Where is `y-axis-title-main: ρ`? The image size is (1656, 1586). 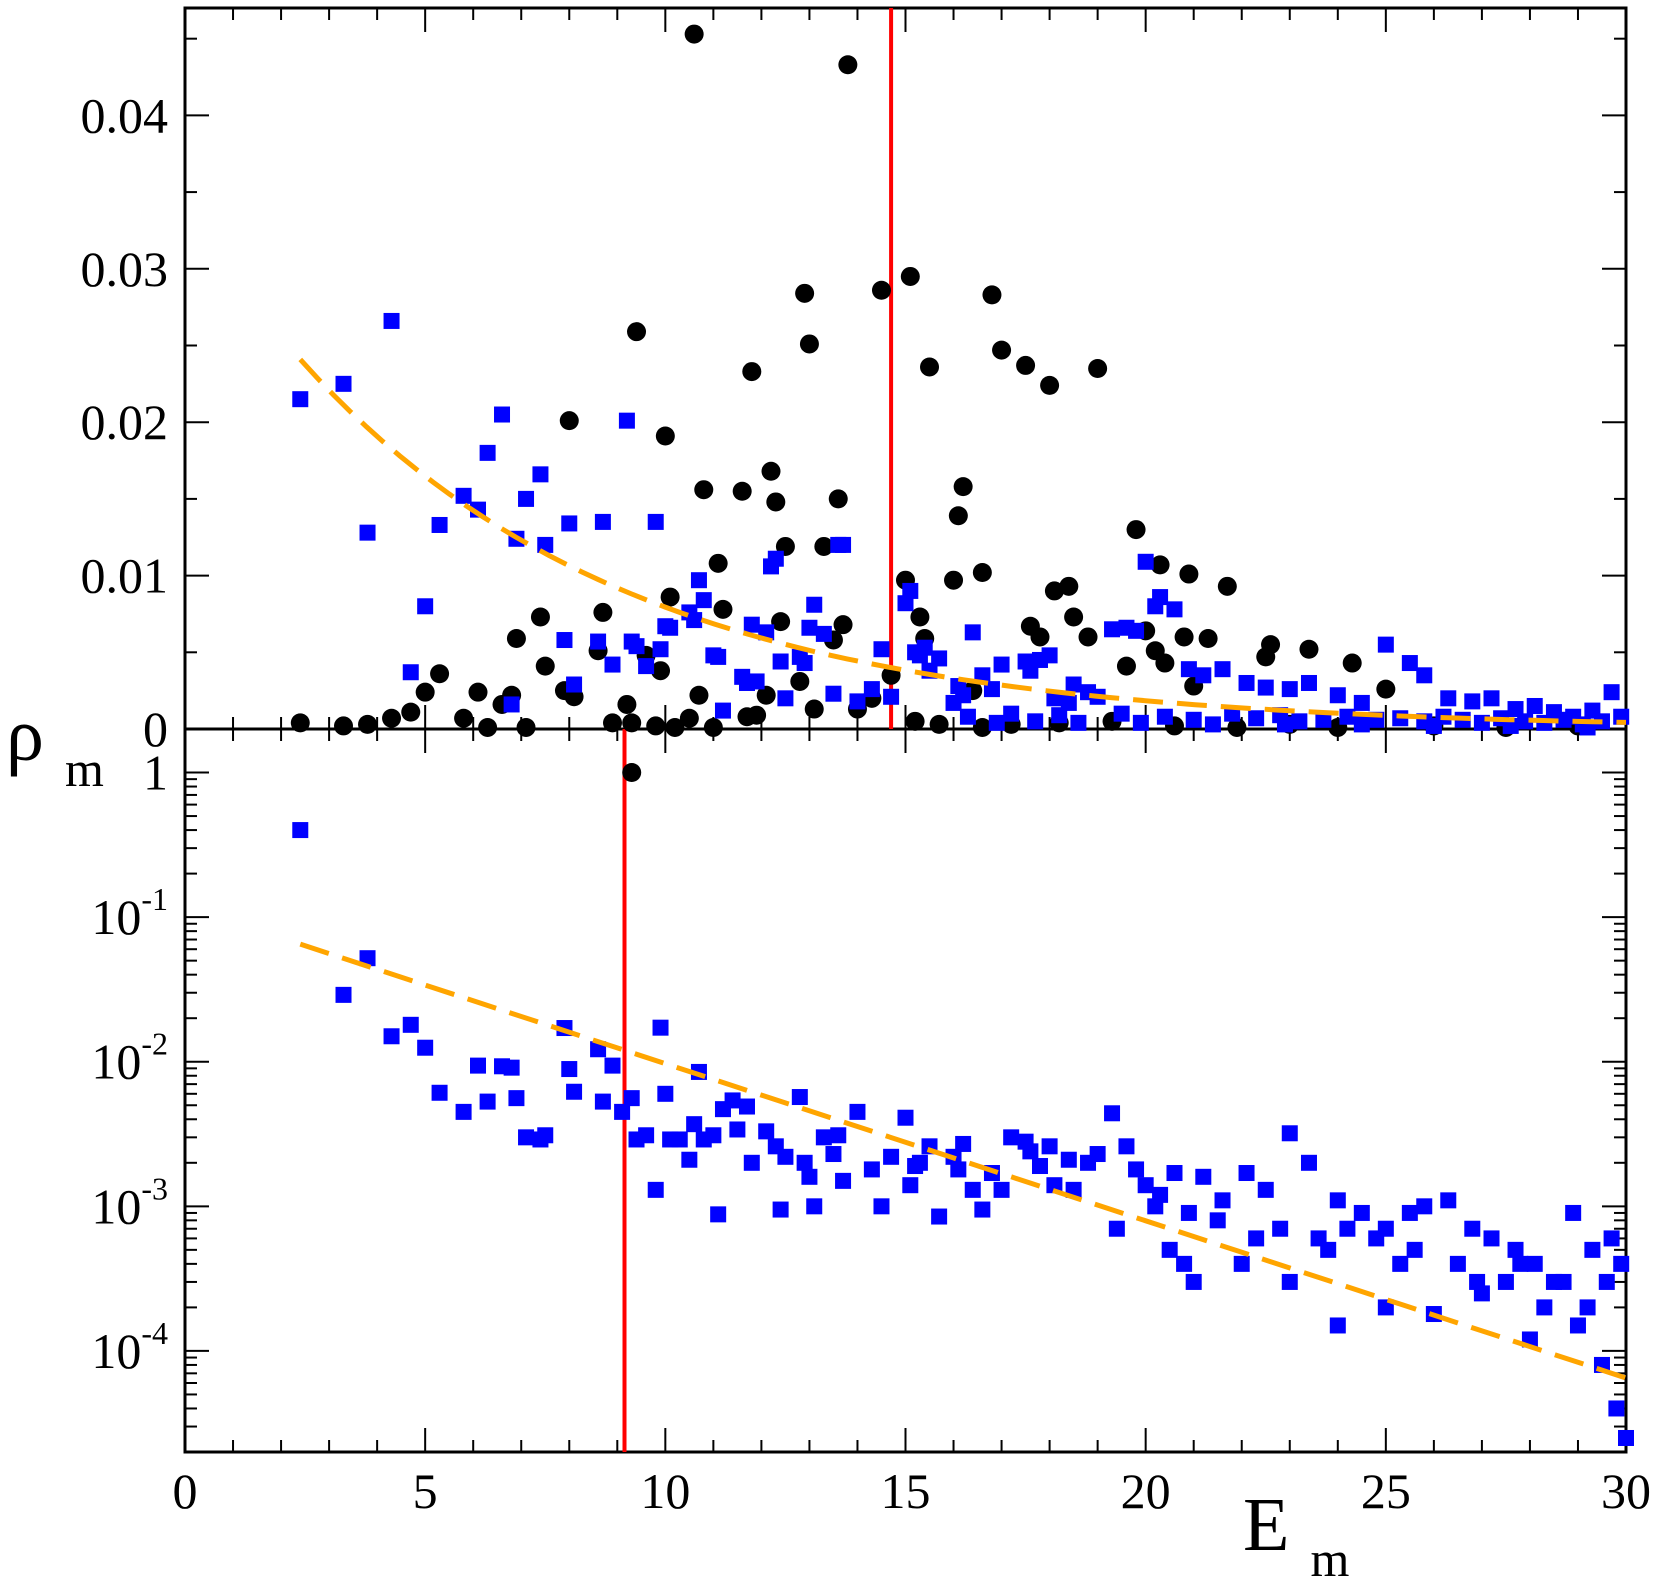 y-axis-title-main: ρ is located at coordinates (25, 735).